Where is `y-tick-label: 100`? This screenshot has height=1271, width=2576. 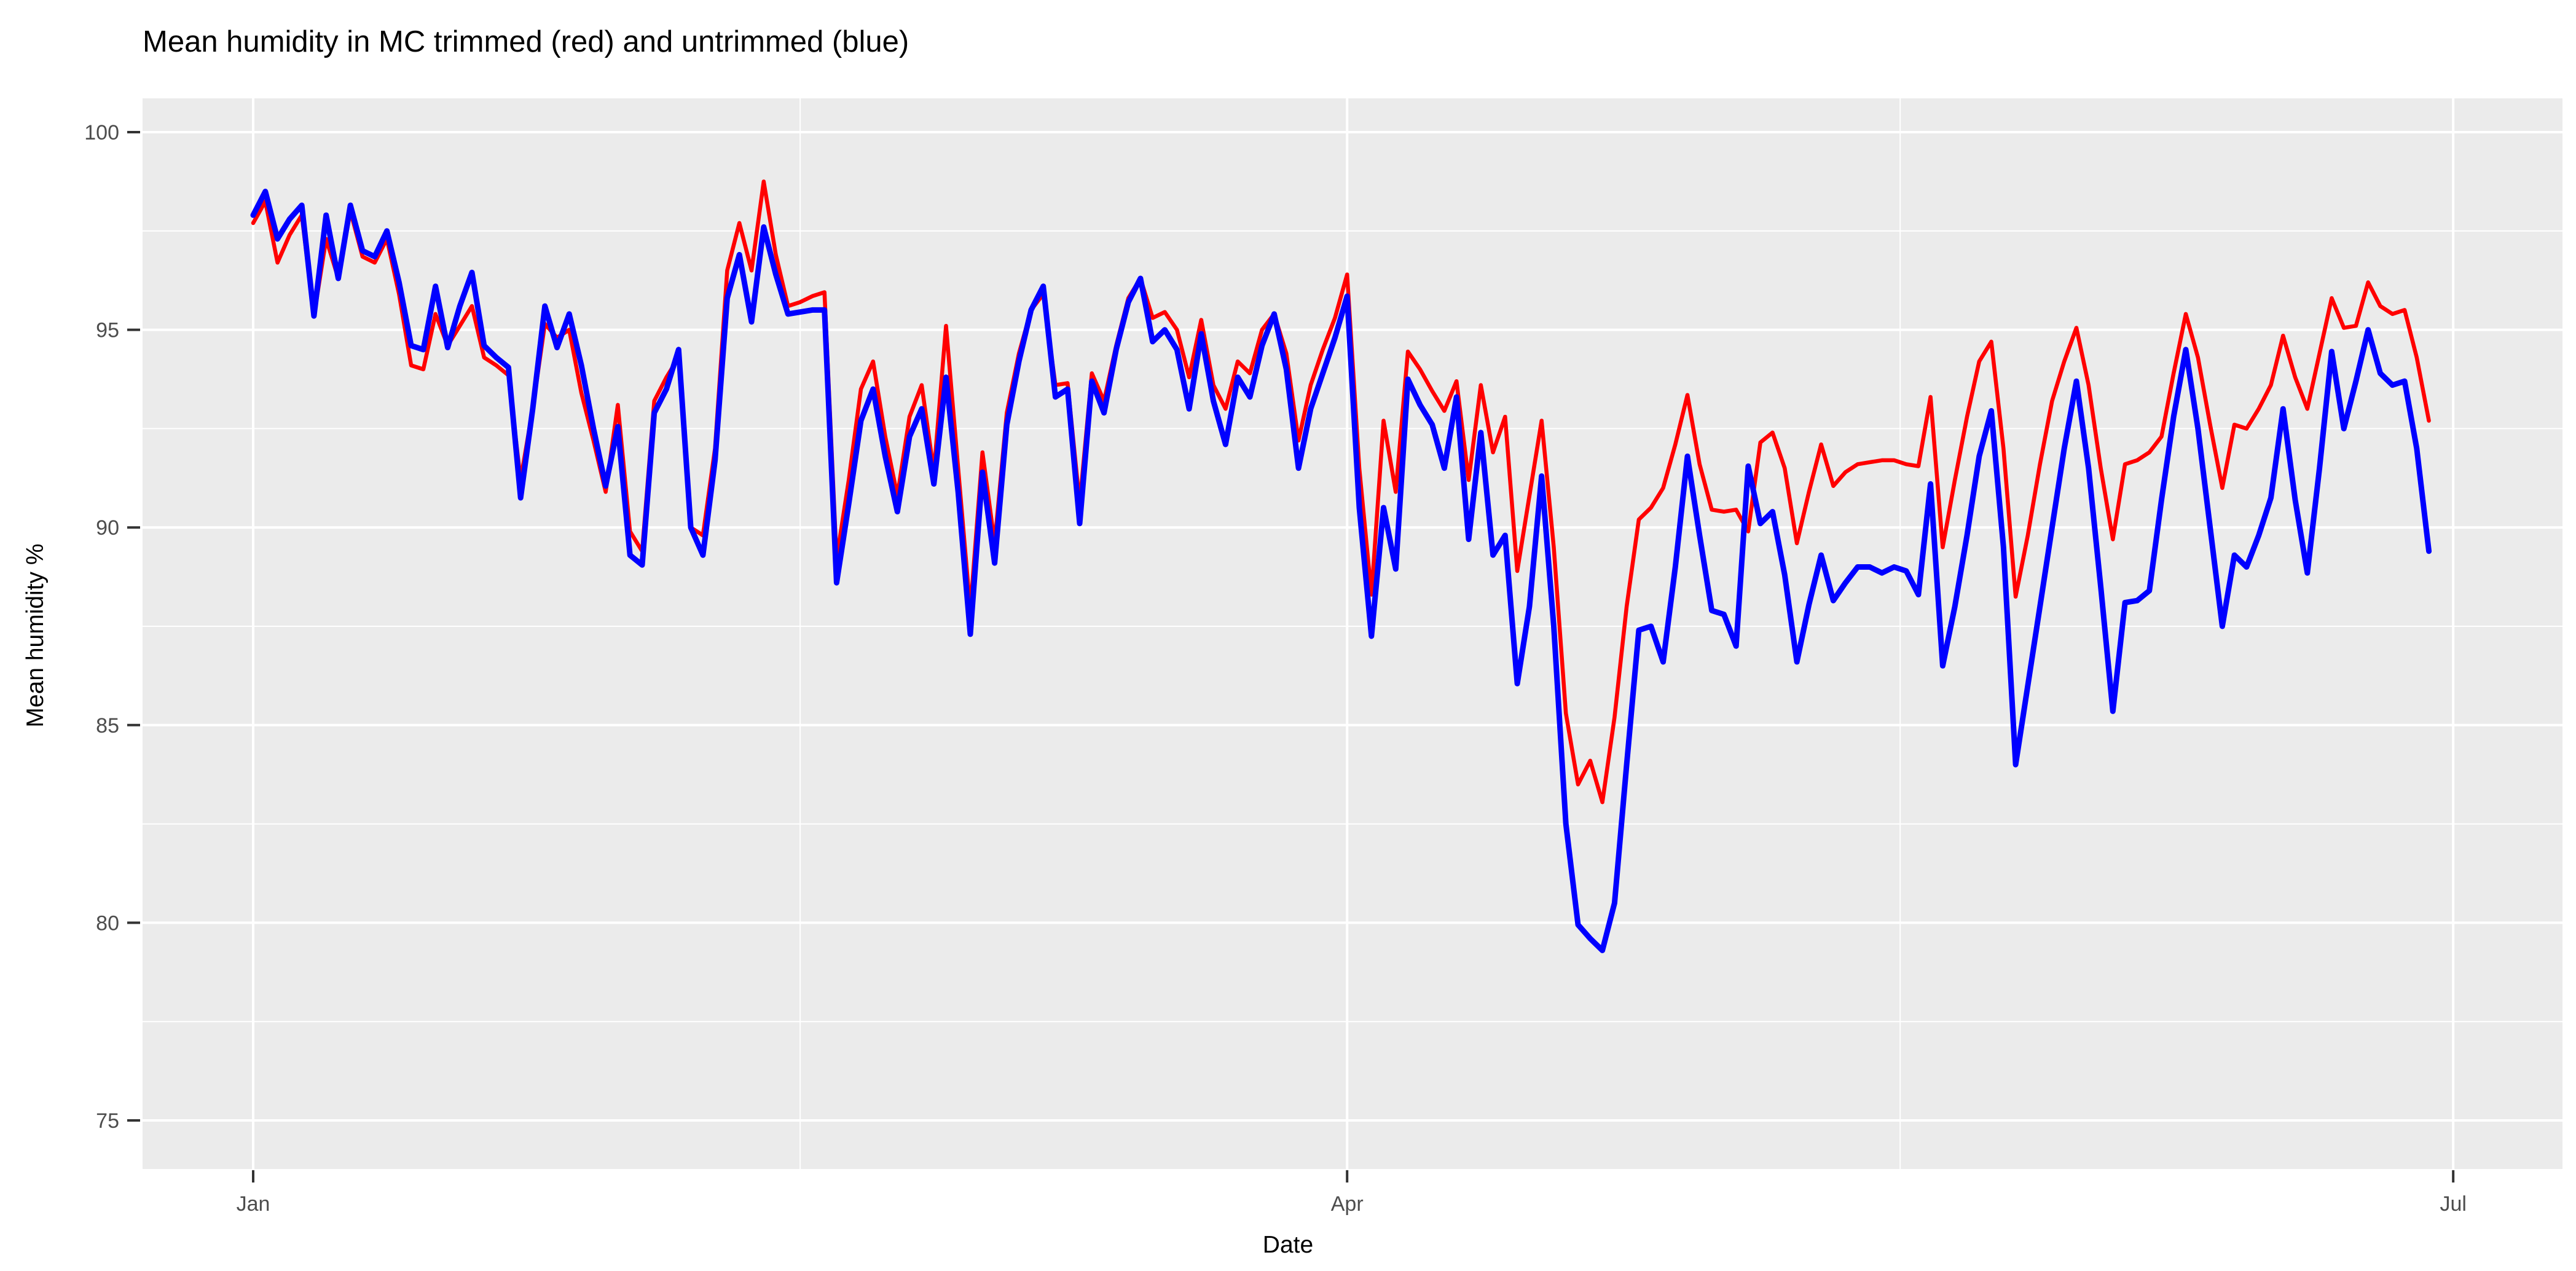 y-tick-label: 100 is located at coordinates (101, 132).